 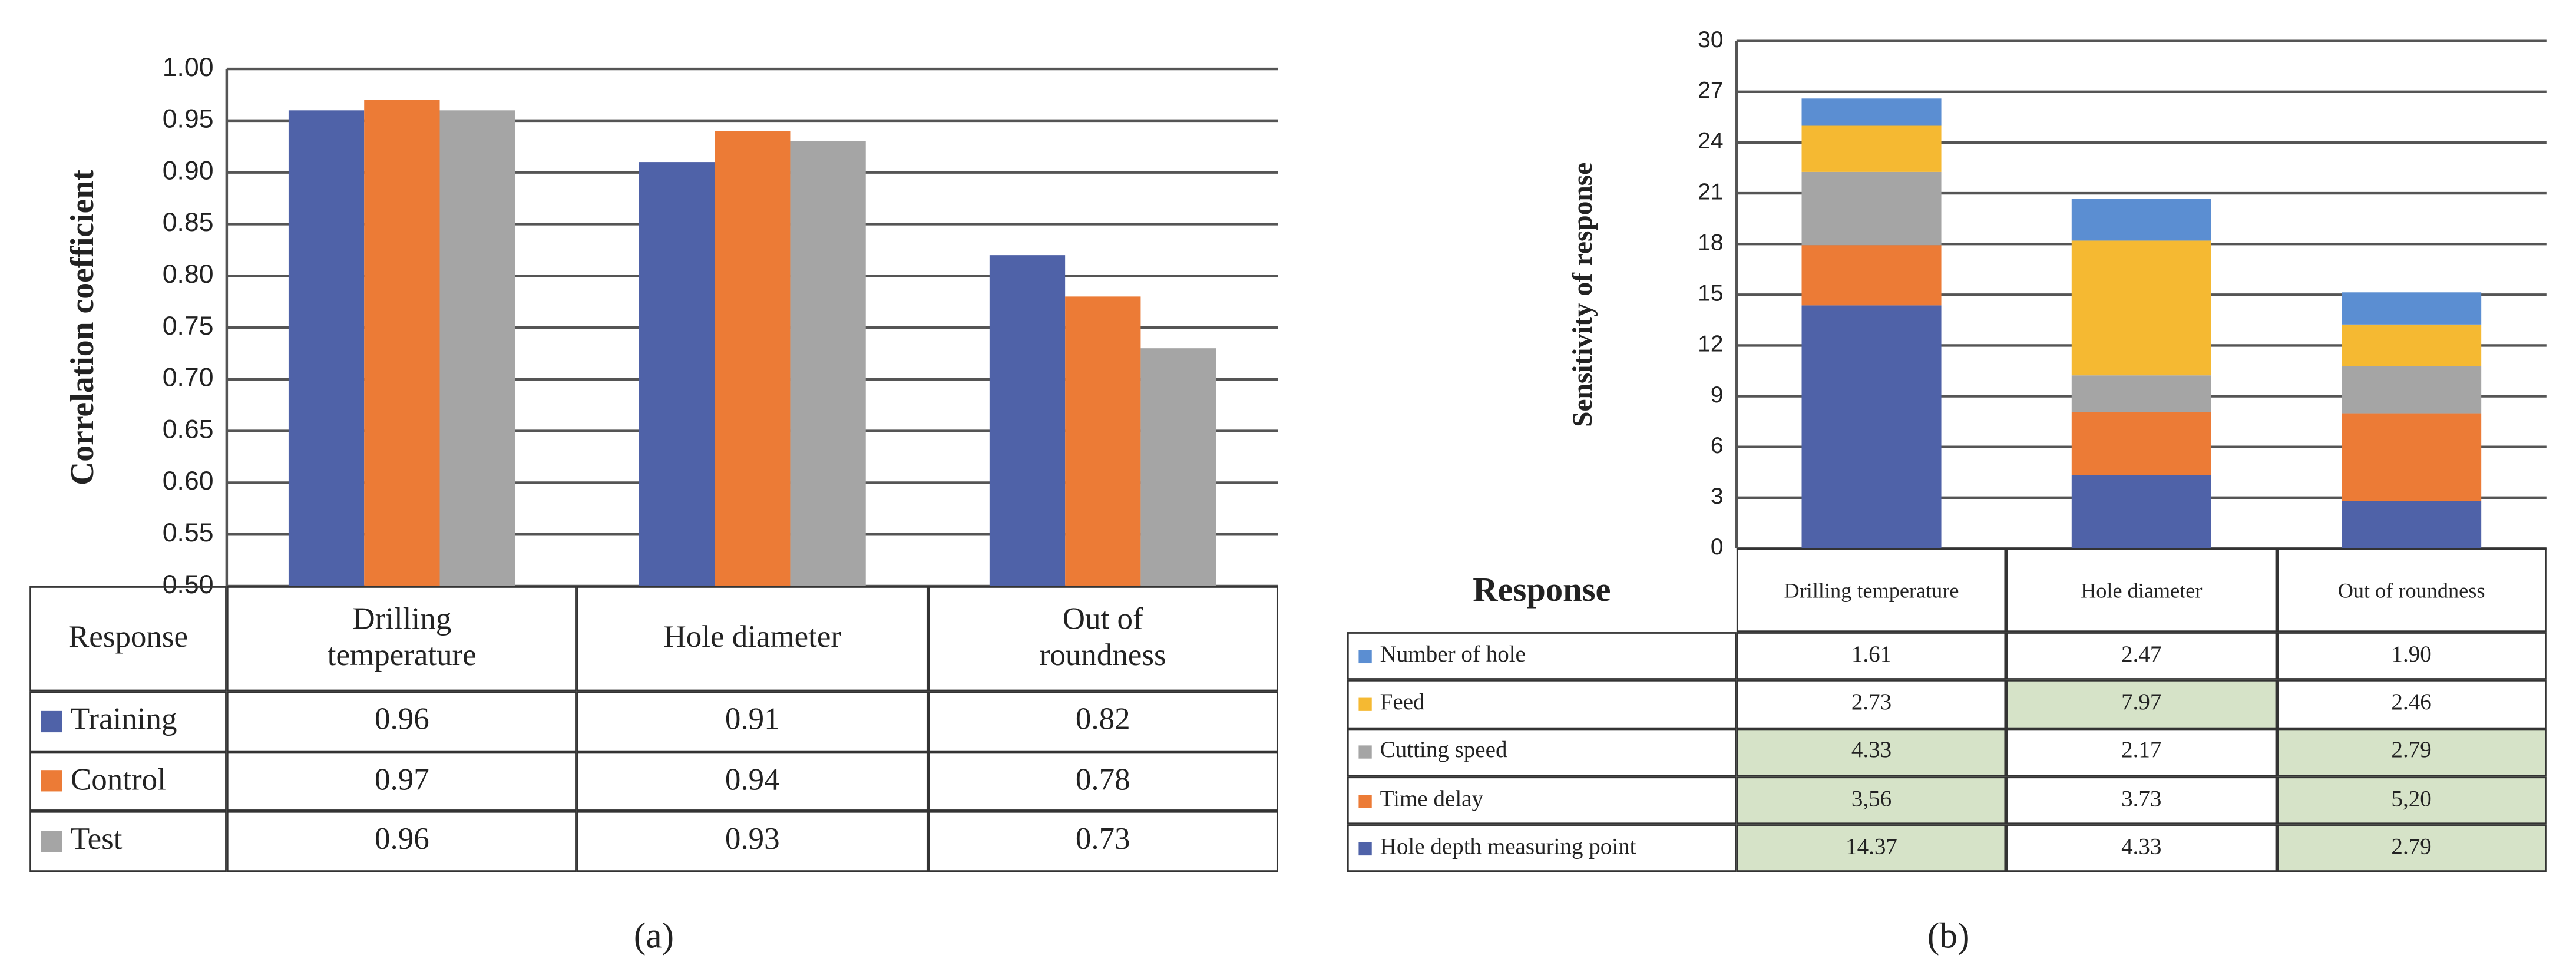 I want to click on legend-entry: Hole depth measuring point, so click(x=1542, y=848).